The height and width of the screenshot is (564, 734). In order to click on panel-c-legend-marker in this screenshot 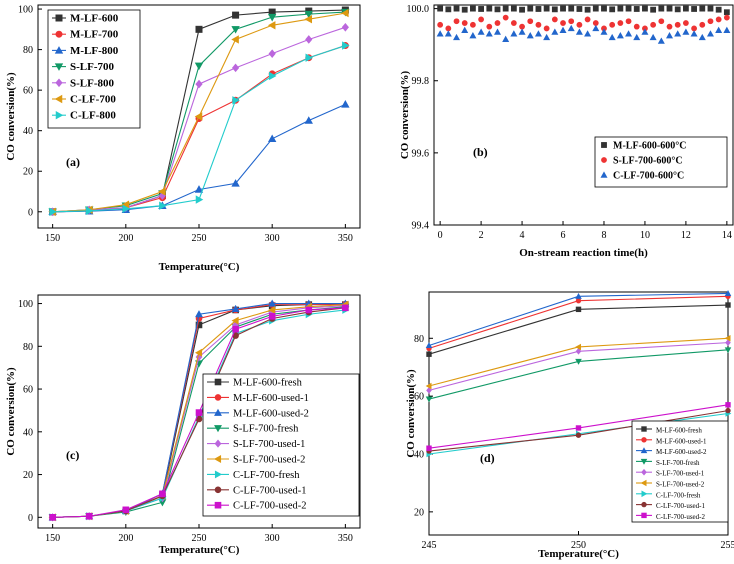, I will do `click(218, 412)`.